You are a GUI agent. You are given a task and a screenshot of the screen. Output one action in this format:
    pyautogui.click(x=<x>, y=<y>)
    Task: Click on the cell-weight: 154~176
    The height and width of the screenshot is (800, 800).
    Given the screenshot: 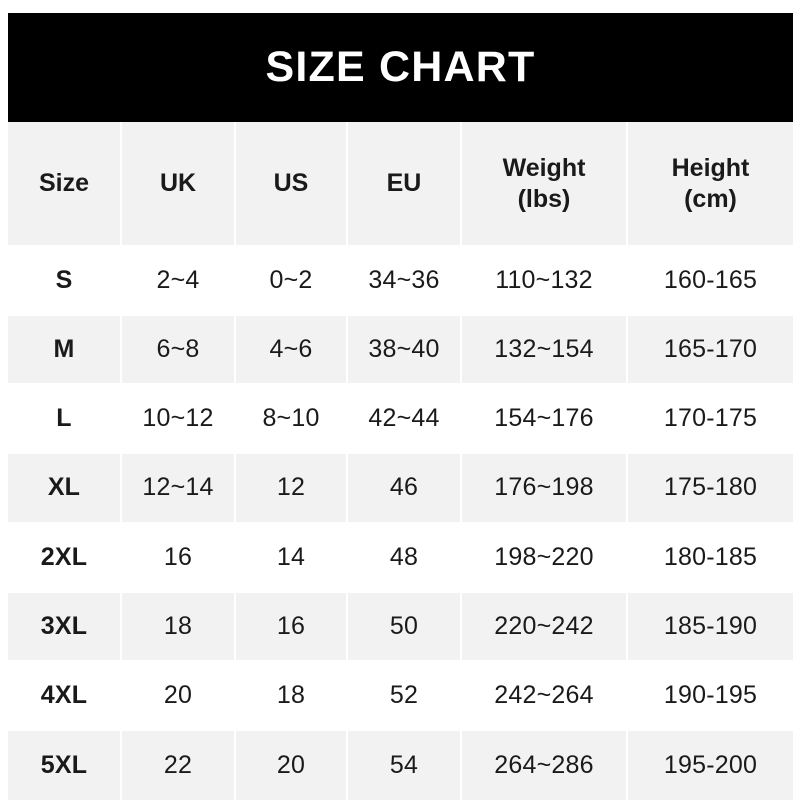 What is the action you would take?
    pyautogui.click(x=545, y=420)
    